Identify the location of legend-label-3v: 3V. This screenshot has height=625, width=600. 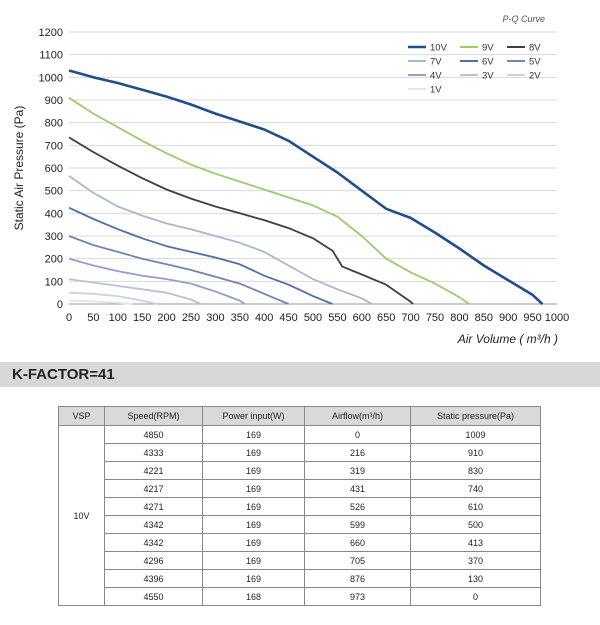
(488, 76).